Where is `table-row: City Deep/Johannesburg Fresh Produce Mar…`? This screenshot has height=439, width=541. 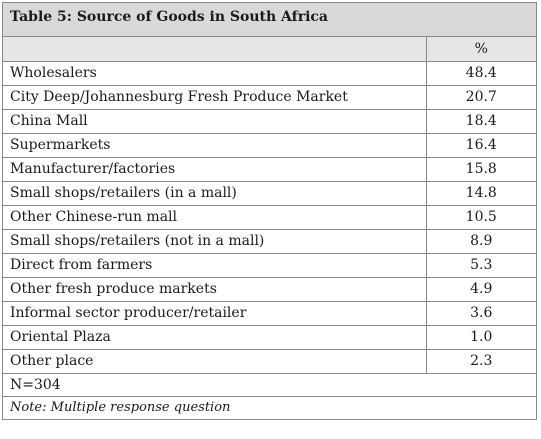
table-row: City Deep/Johannesburg Fresh Produce Mar… is located at coordinates (269, 97).